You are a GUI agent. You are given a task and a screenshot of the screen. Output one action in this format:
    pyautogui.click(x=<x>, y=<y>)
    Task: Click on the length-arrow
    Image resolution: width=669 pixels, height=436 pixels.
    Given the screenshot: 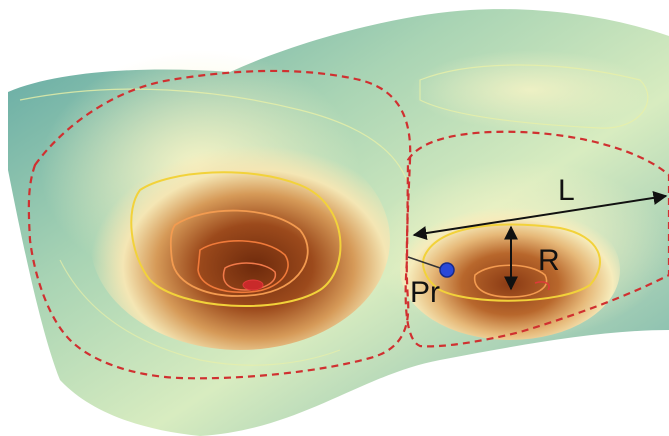 What is the action you would take?
    pyautogui.click(x=540, y=215)
    